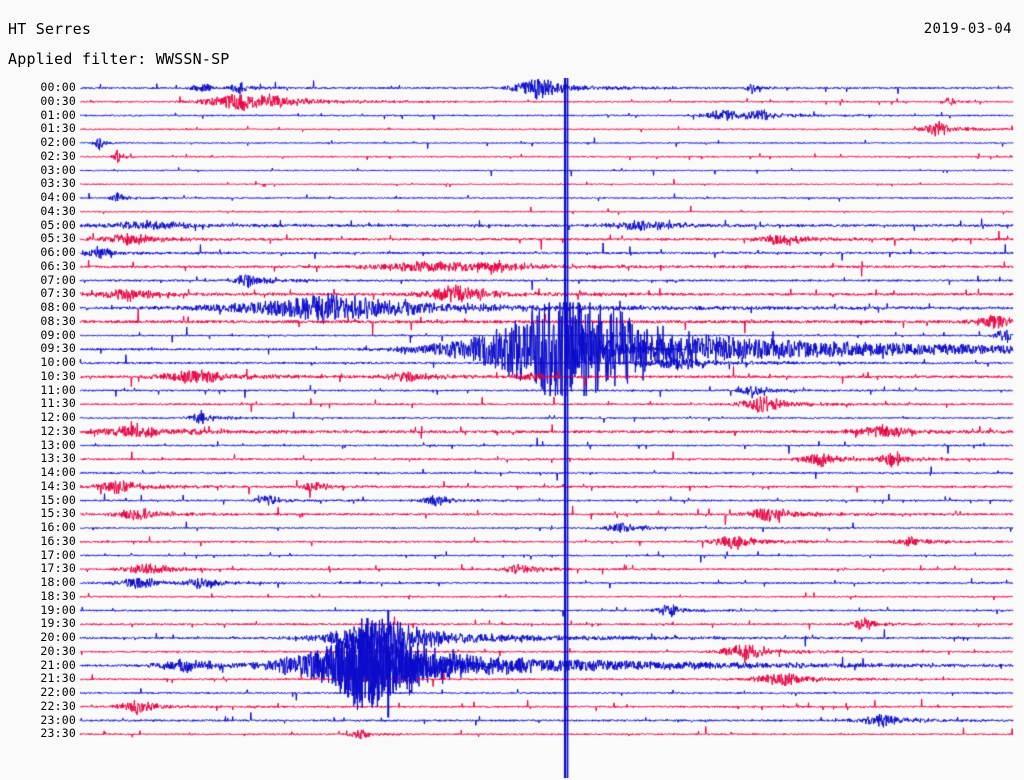 This screenshot has height=780, width=1024. Describe the element at coordinates (58, 375) in the screenshot. I see `time-label-row: 10:30` at that location.